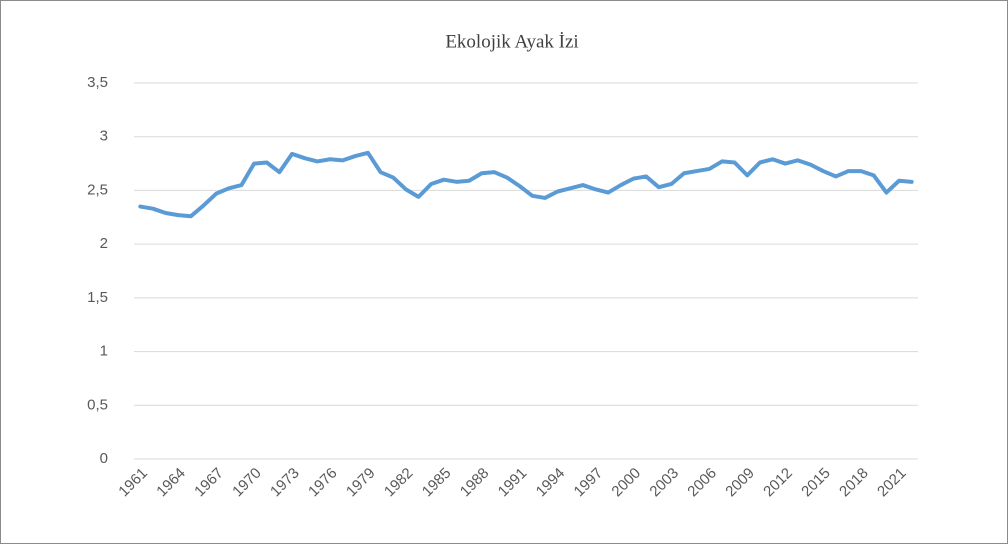 This screenshot has width=1008, height=544. Describe the element at coordinates (511, 41) in the screenshot. I see `chart-title: Ekolojik Ayak İzi` at that location.